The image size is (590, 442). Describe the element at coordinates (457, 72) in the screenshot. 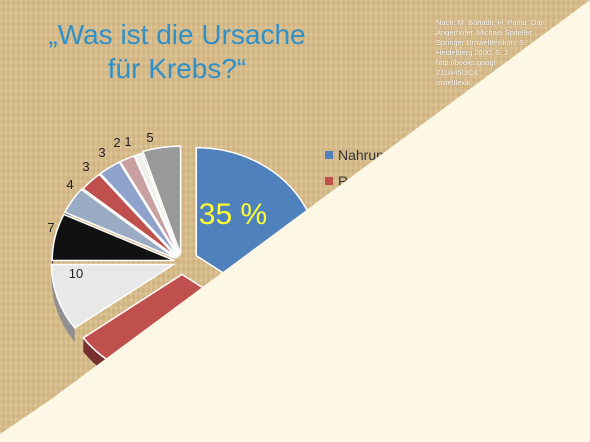

I see `source-line: 211w450IC&` at that location.